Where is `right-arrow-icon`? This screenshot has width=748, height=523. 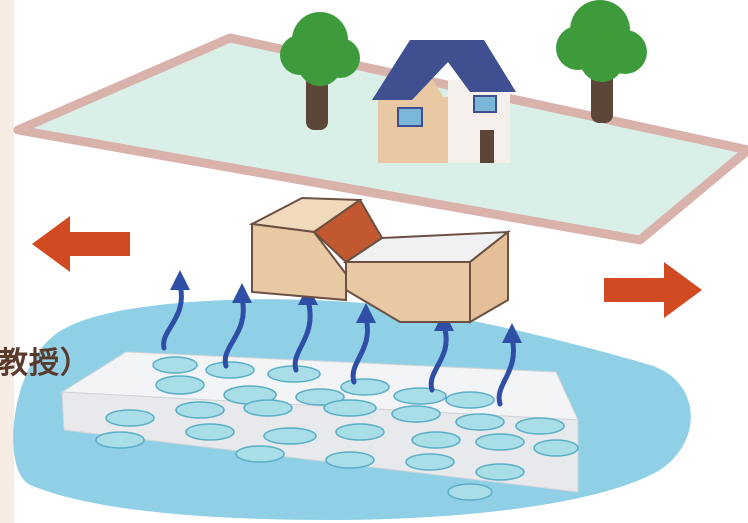 right-arrow-icon is located at coordinates (653, 290).